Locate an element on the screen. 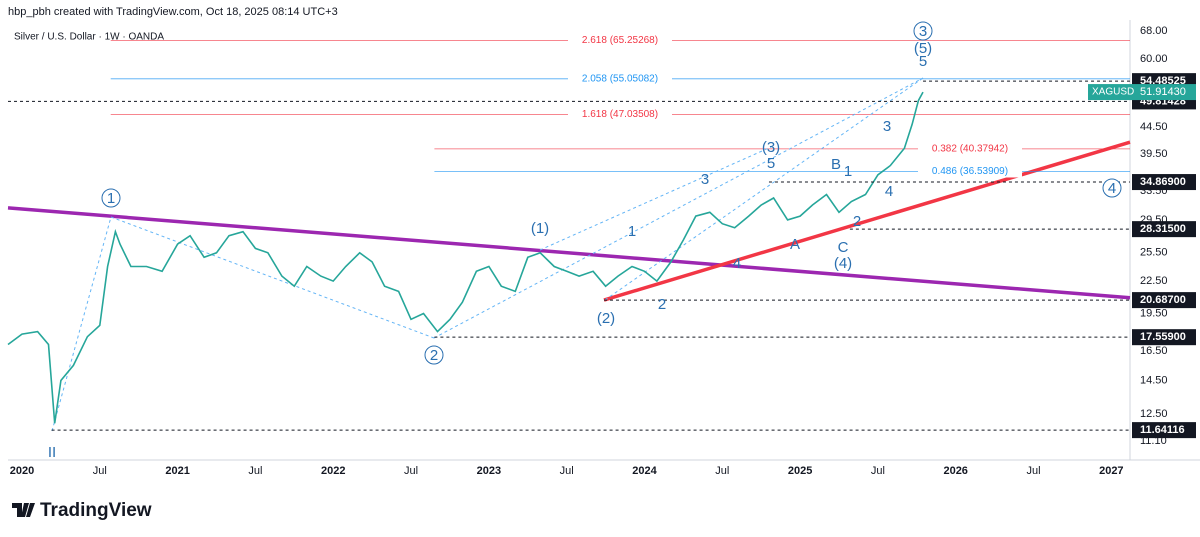 The width and height of the screenshot is (1200, 537). symbol-title: Silver / U.S. Dollar · 1W · OANDA is located at coordinates (89, 37).